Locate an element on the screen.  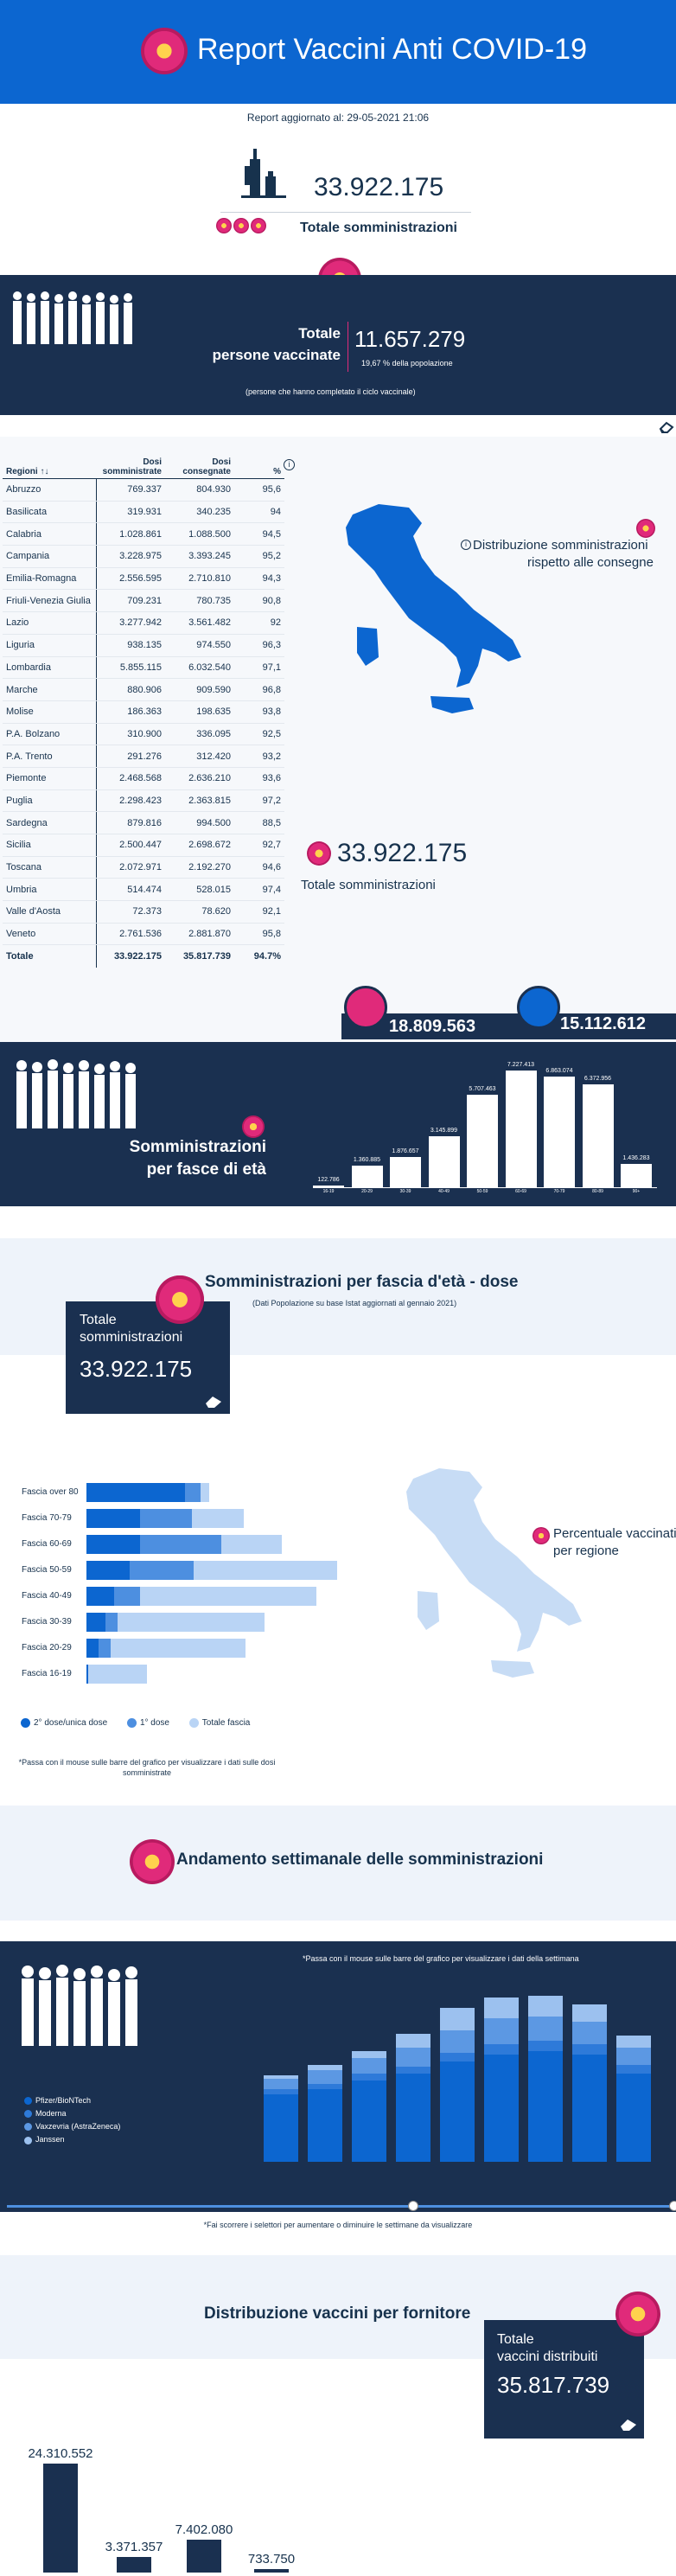
table-row: Lombardia 5.855.115 6.032.540 97,1 is located at coordinates (143, 668).